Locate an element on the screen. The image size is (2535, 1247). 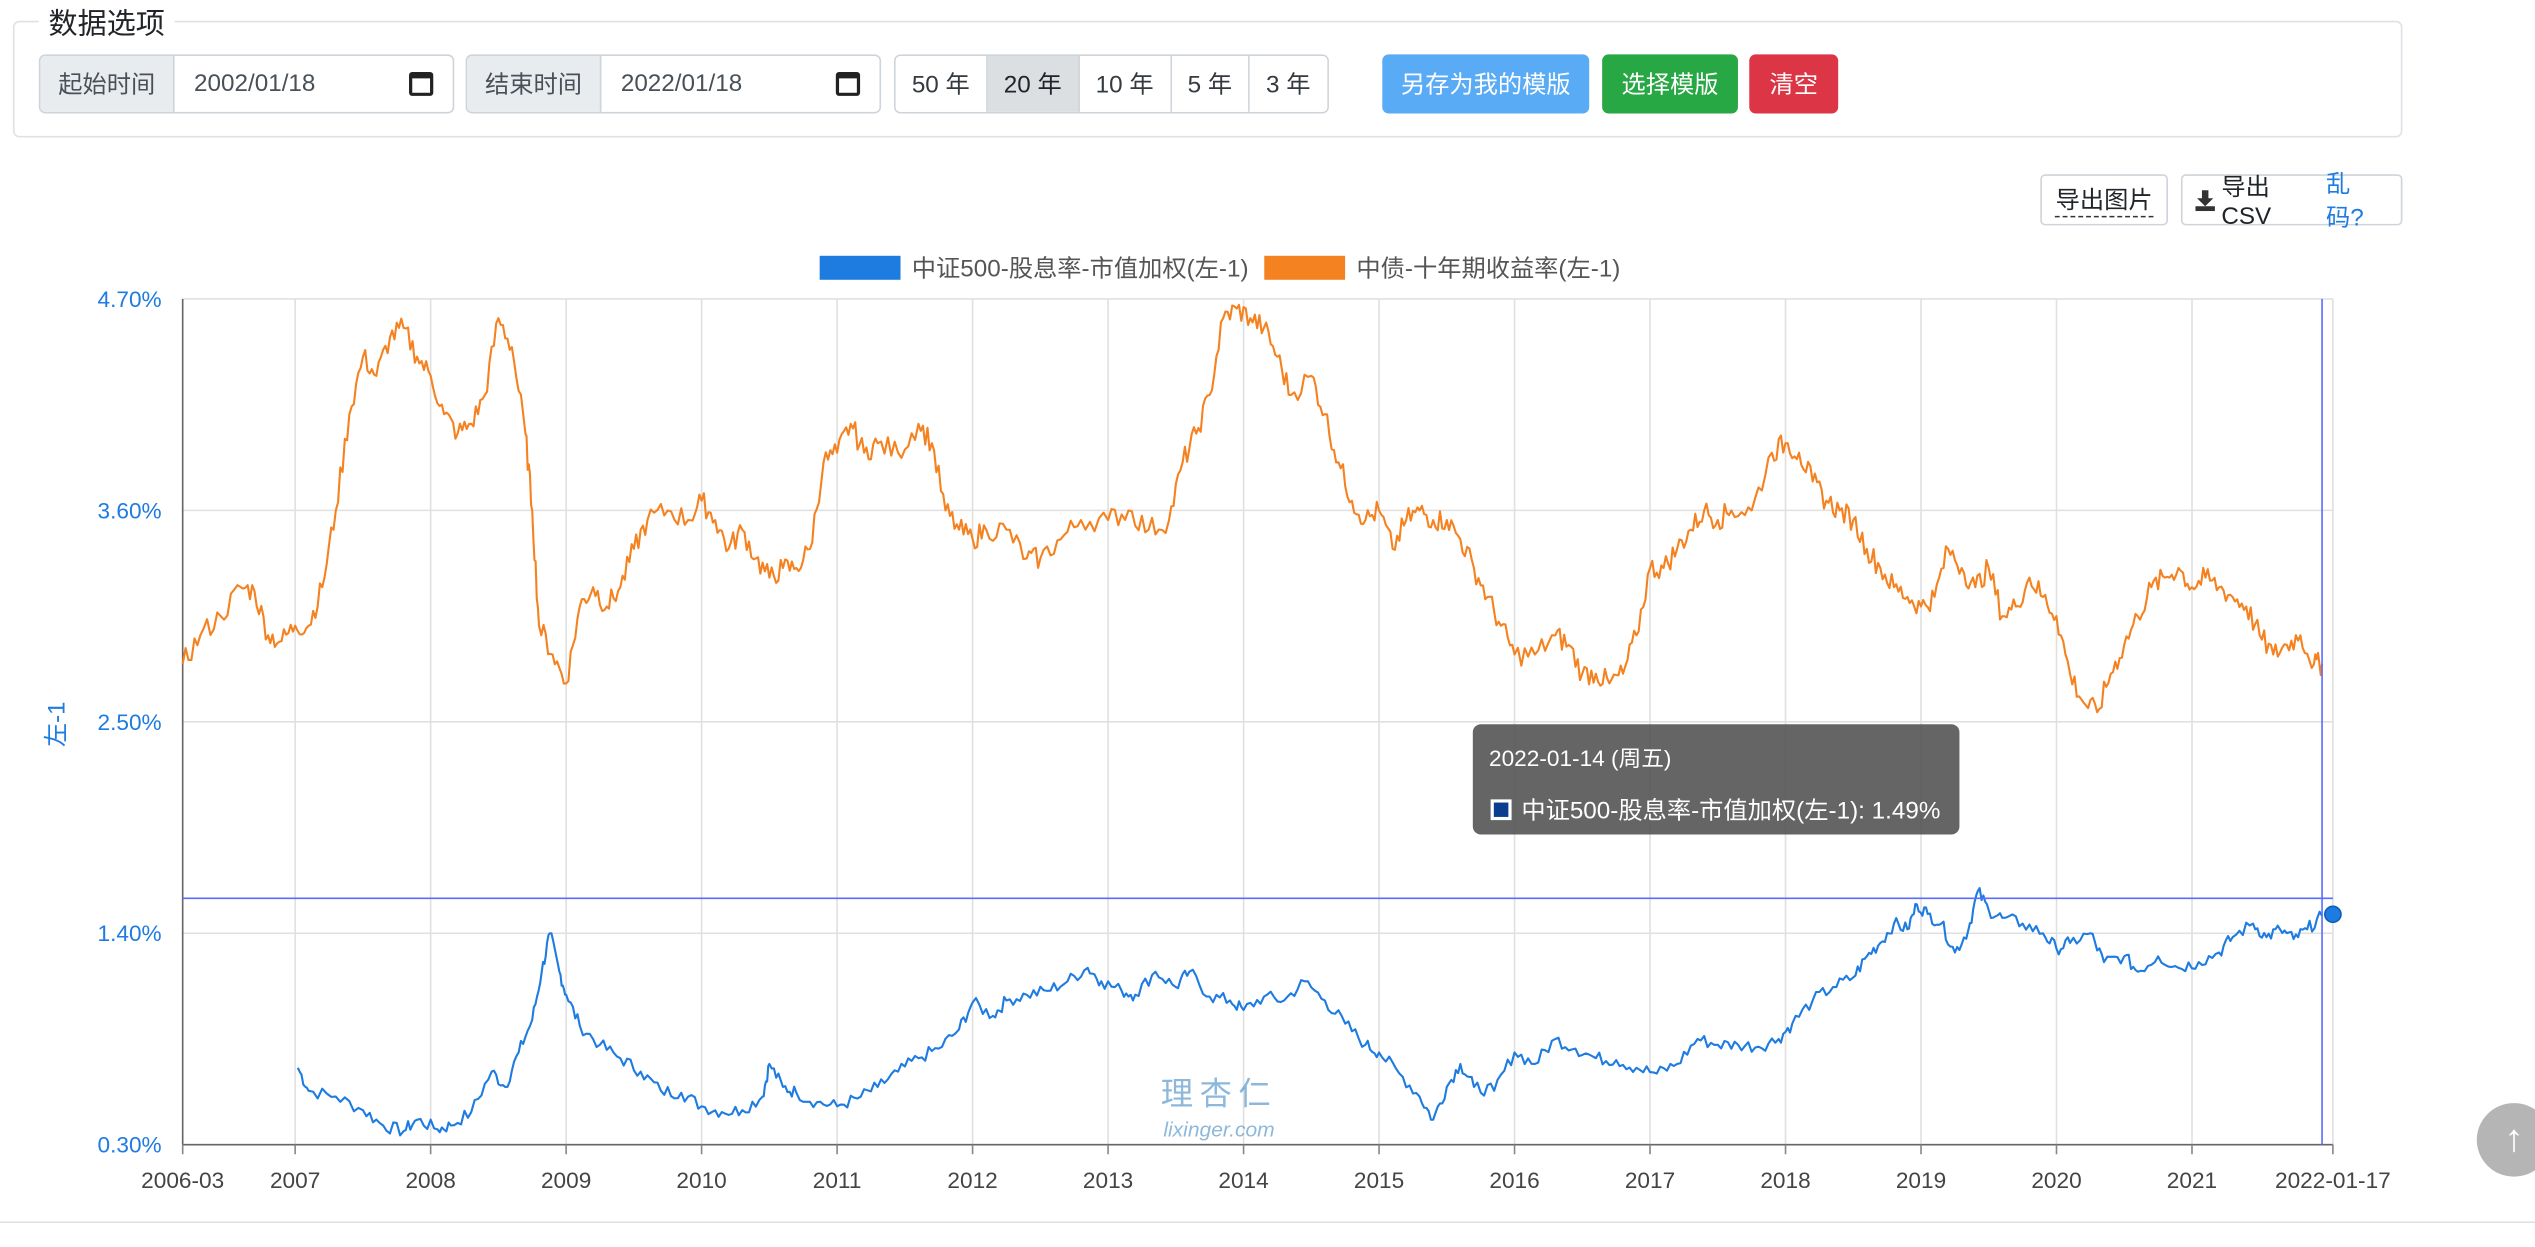
range-5y-button: 5 年 is located at coordinates (1210, 83).